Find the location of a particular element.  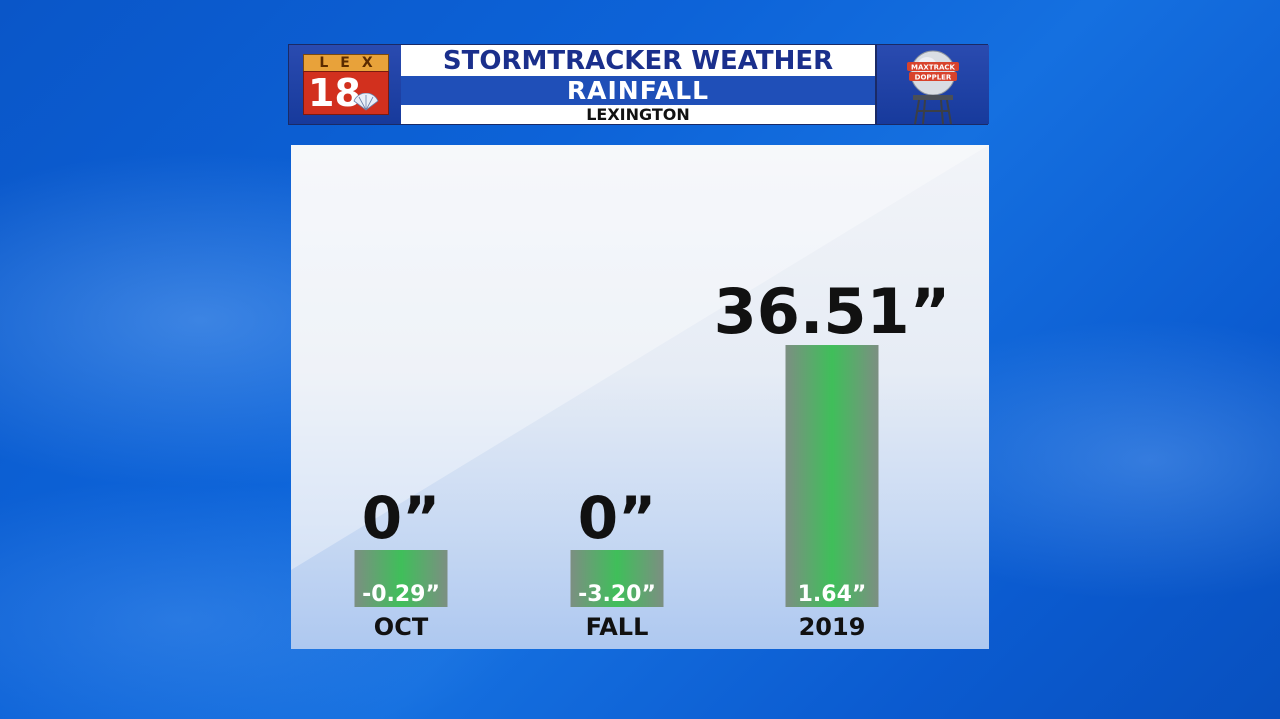

logo-number: 18 is located at coordinates (346, 93).